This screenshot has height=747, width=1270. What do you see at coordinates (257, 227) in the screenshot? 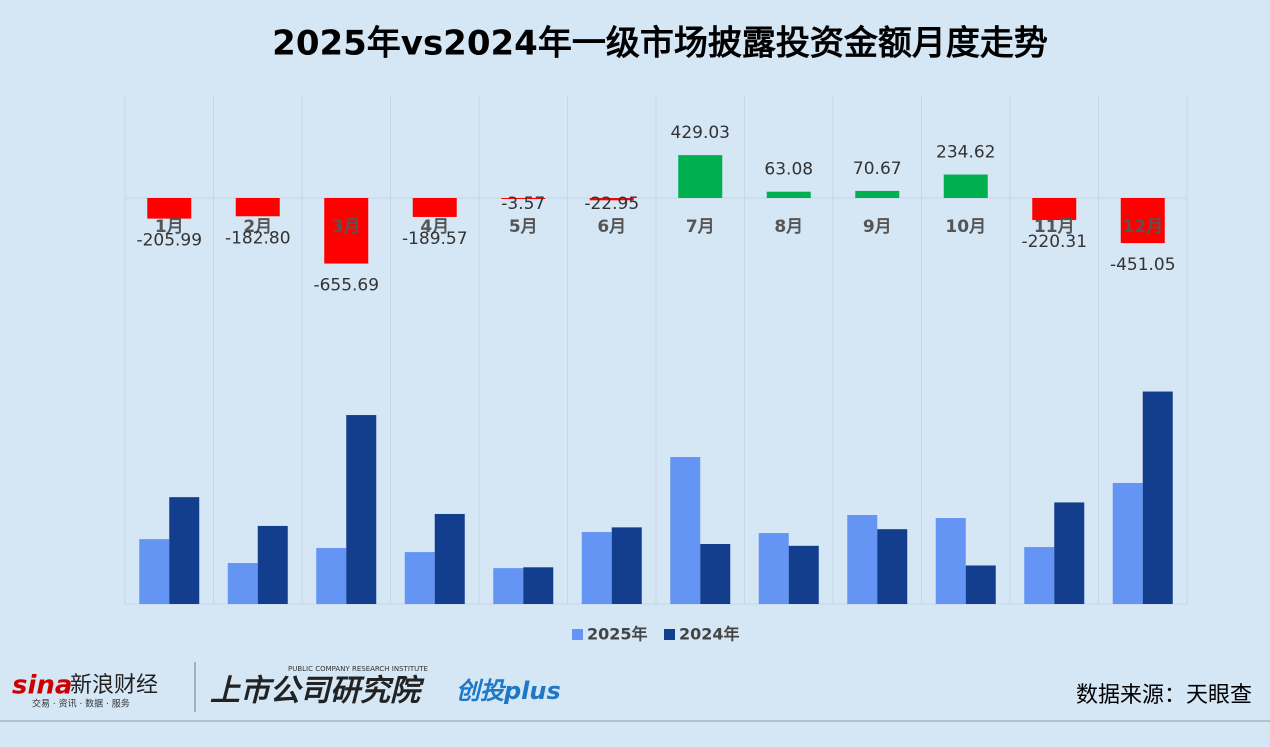
I see `x-tick-label: 2月` at bounding box center [257, 227].